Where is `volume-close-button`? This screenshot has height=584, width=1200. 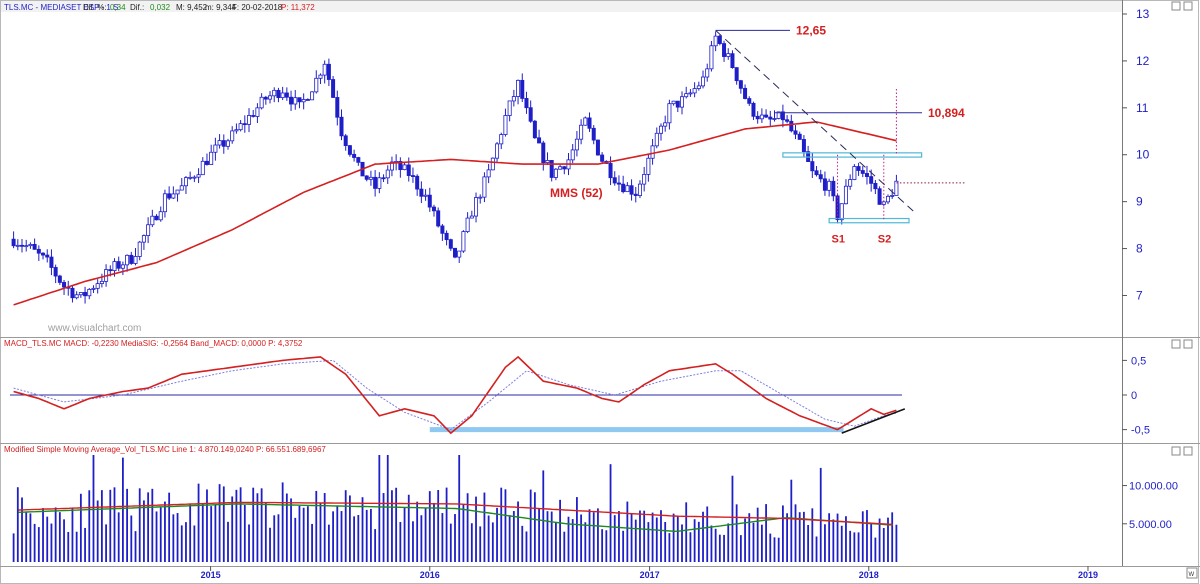
volume-close-button is located at coordinates (1188, 451).